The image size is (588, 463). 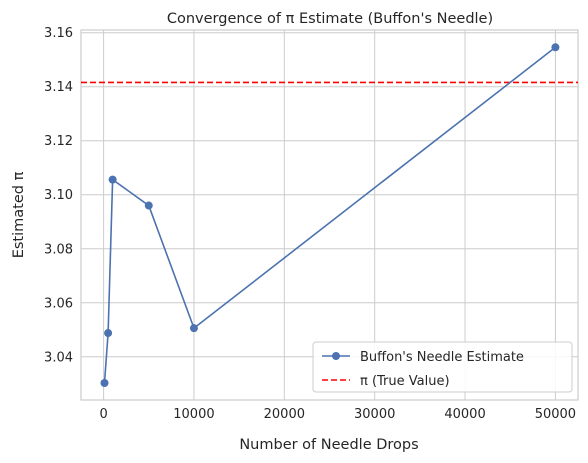 I want to click on x-tick-label: 30000, so click(x=374, y=414).